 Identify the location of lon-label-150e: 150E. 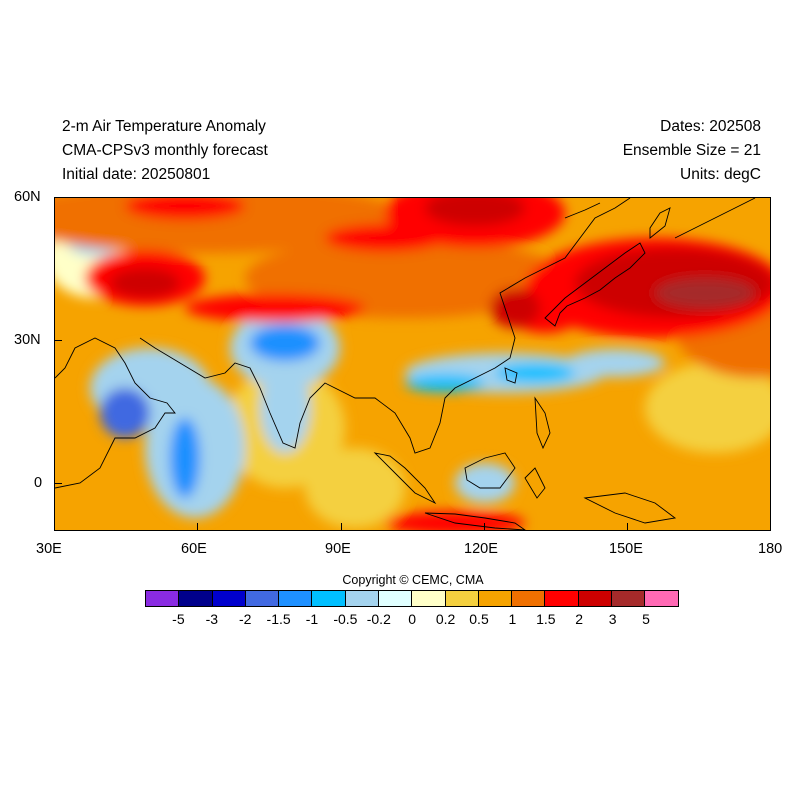
(626, 549).